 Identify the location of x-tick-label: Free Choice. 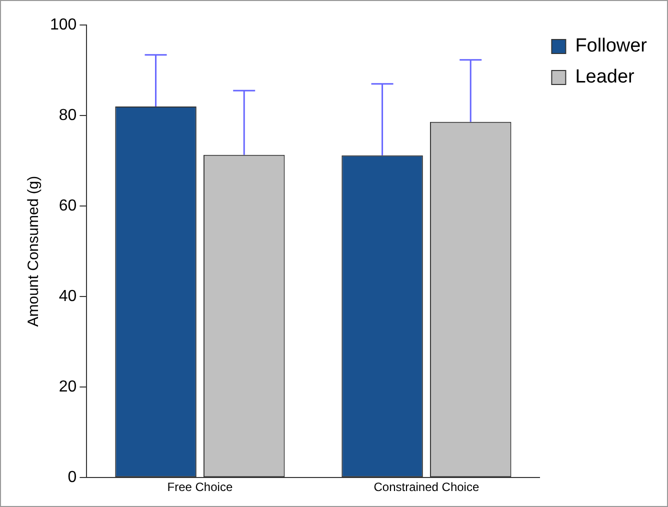
(200, 487).